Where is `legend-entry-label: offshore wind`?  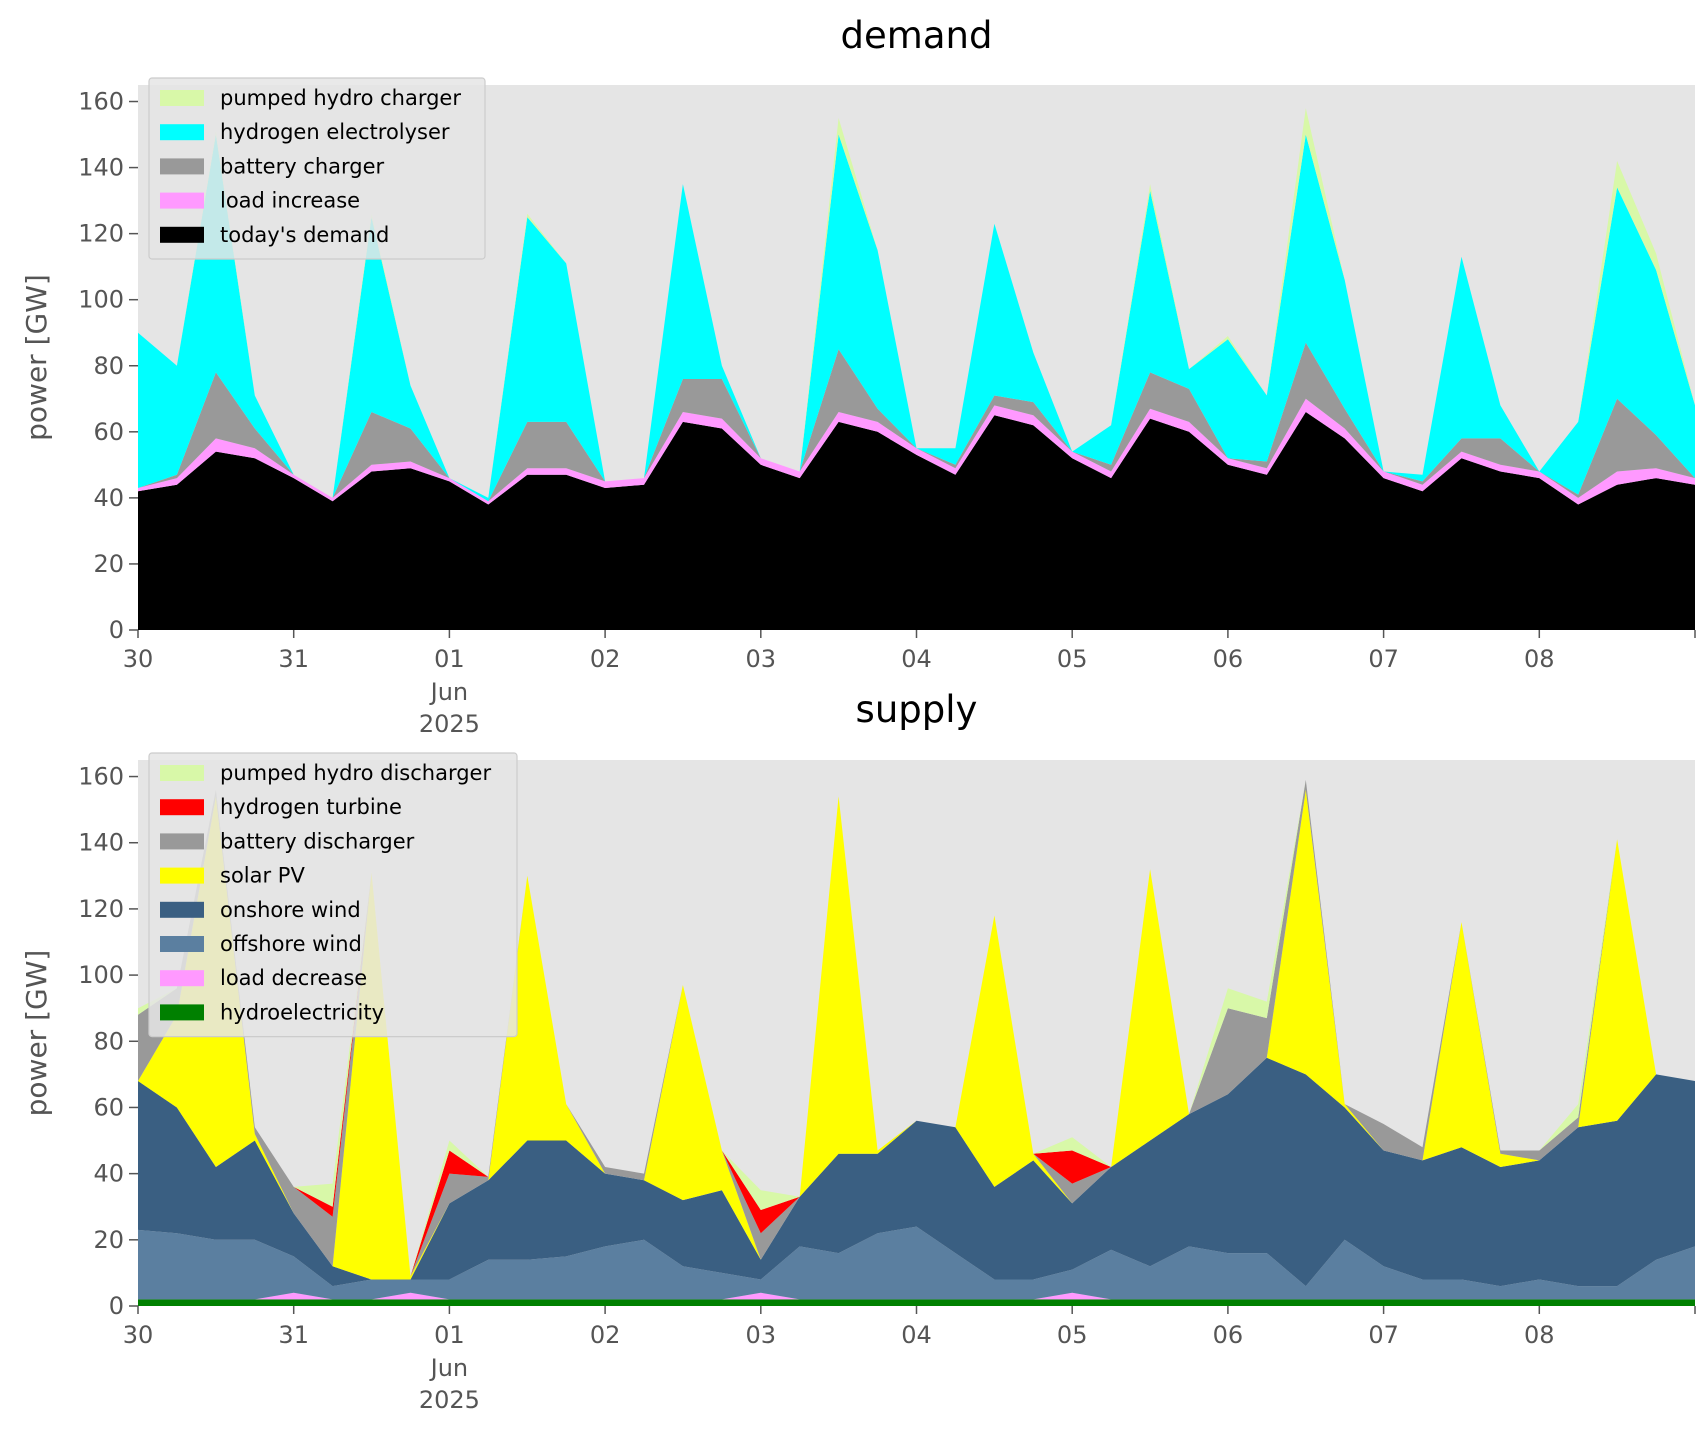 legend-entry-label: offshore wind is located at coordinates (291, 944).